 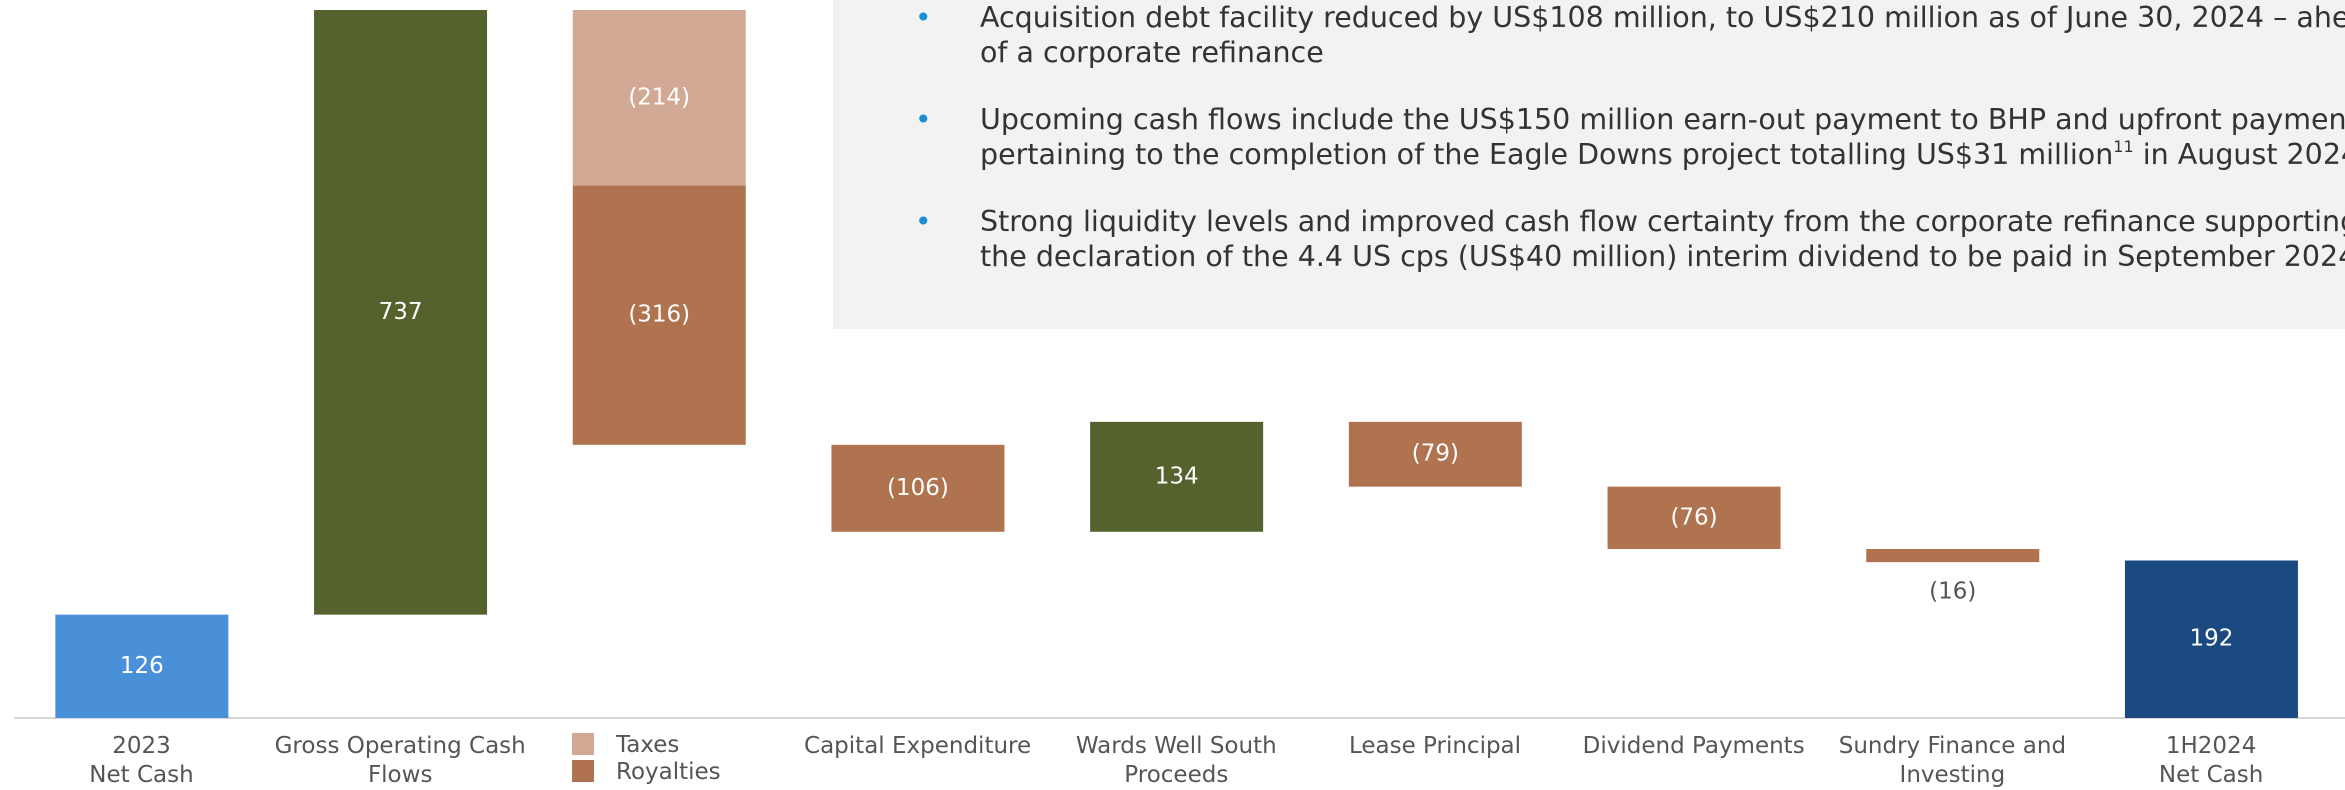 I want to click on legend-item: Royalties, so click(x=646, y=772).